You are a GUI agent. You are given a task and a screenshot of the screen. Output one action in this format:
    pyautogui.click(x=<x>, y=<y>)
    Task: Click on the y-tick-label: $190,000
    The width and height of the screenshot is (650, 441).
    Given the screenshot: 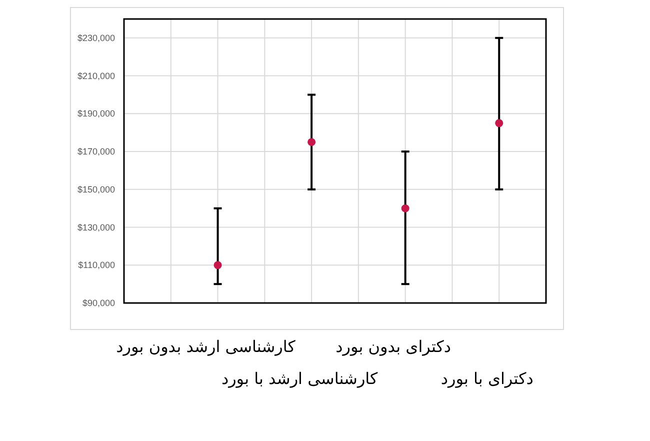 What is the action you would take?
    pyautogui.click(x=96, y=113)
    